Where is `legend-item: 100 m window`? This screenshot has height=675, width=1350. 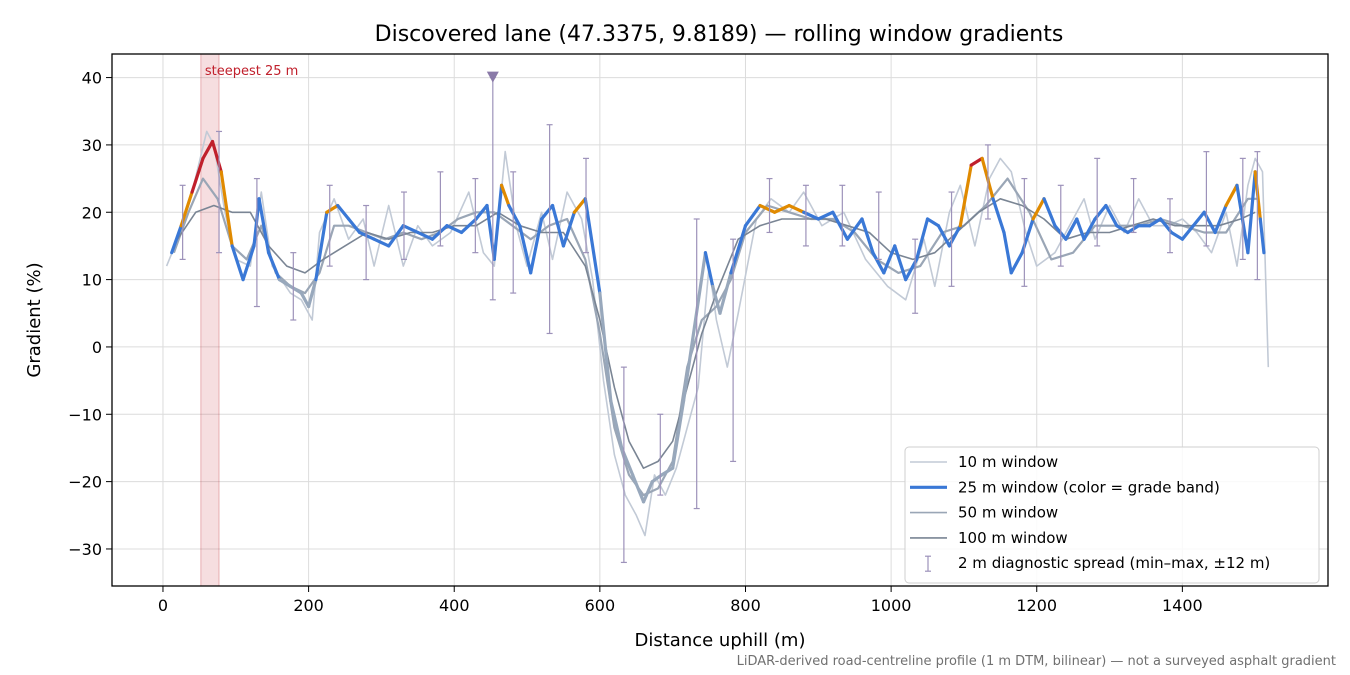
legend-item: 100 m window is located at coordinates (989, 538).